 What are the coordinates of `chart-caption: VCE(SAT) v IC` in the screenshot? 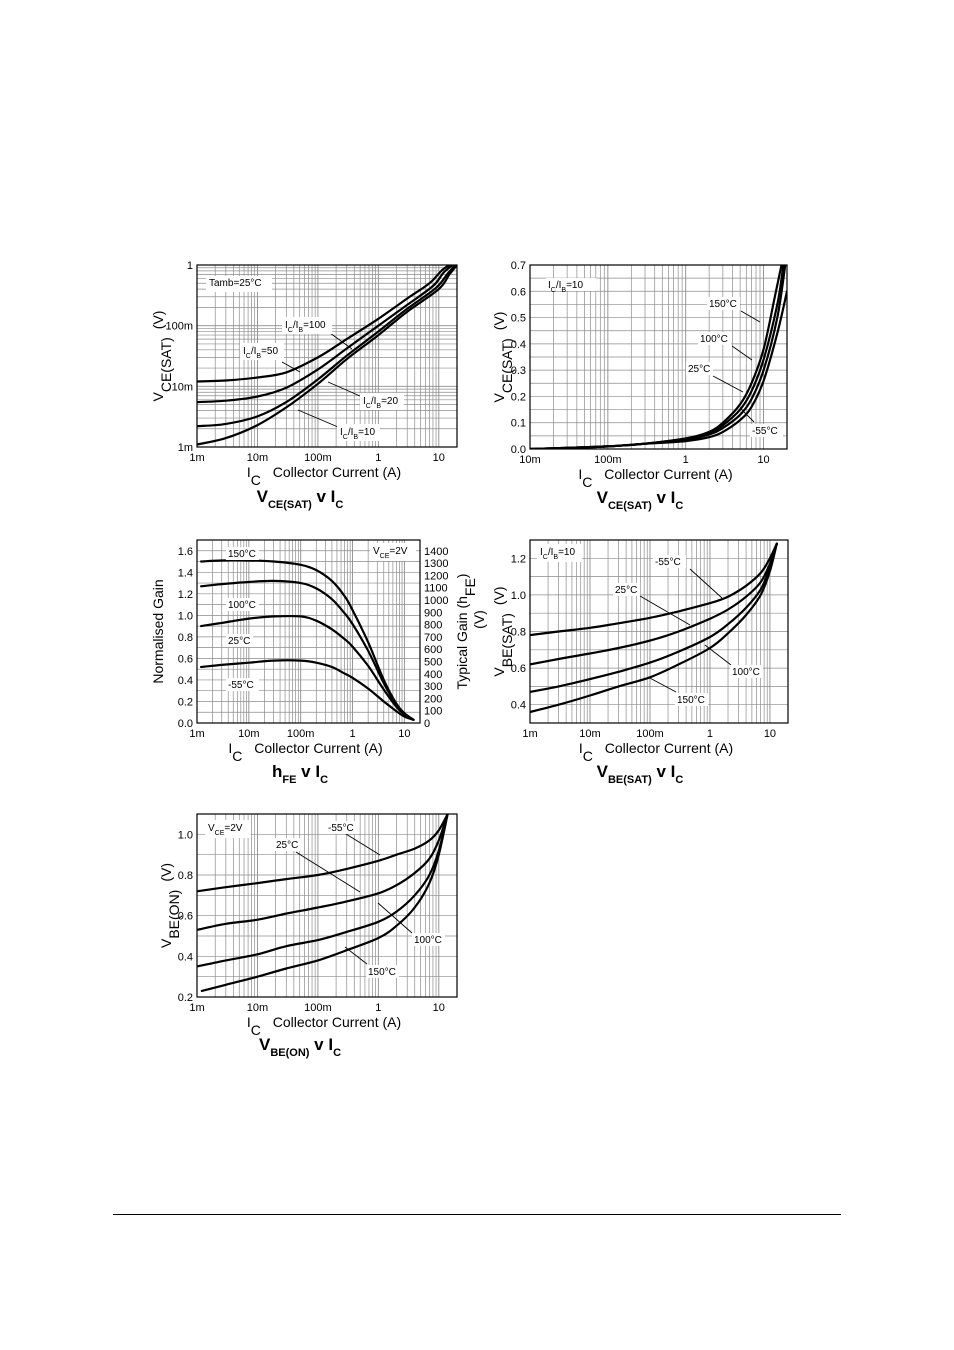 It's located at (300, 499).